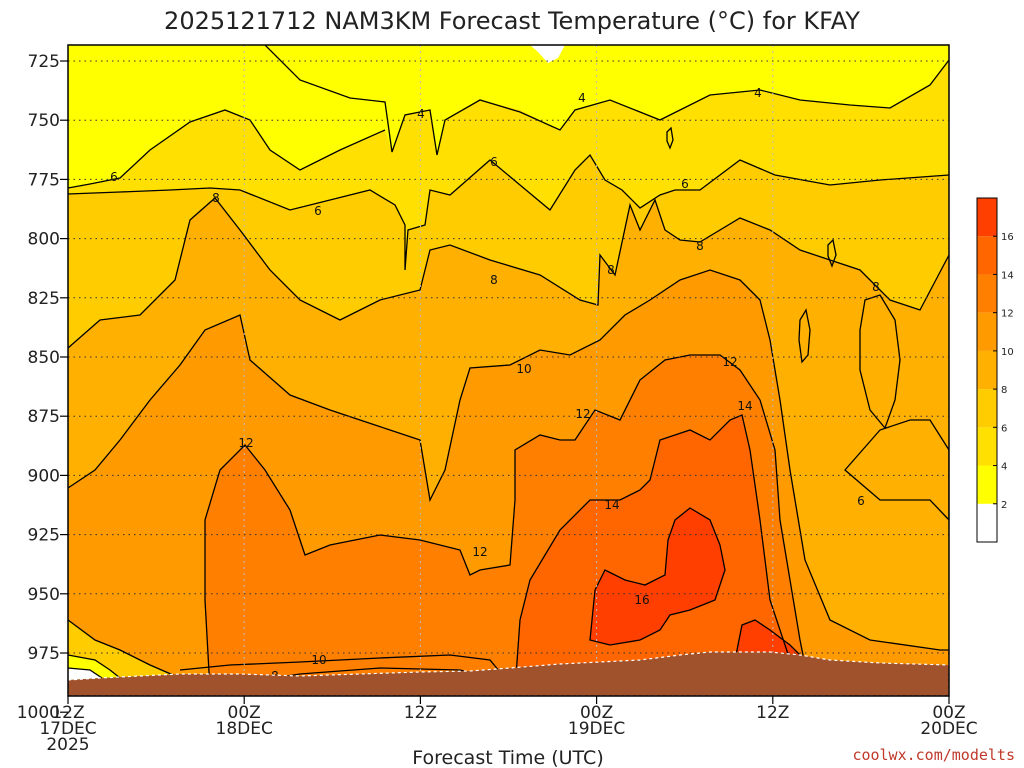 The height and width of the screenshot is (768, 1024). I want to click on y-tick-label: 775, so click(44, 180).